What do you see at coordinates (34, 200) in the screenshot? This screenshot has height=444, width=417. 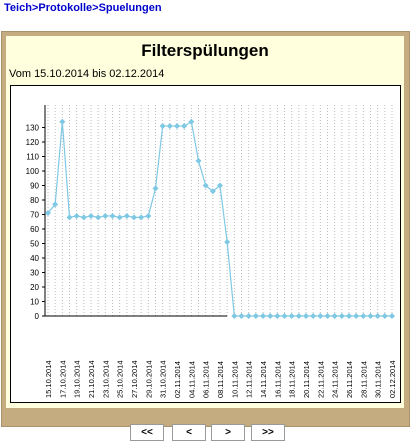 I see `y-tick-label: 80` at bounding box center [34, 200].